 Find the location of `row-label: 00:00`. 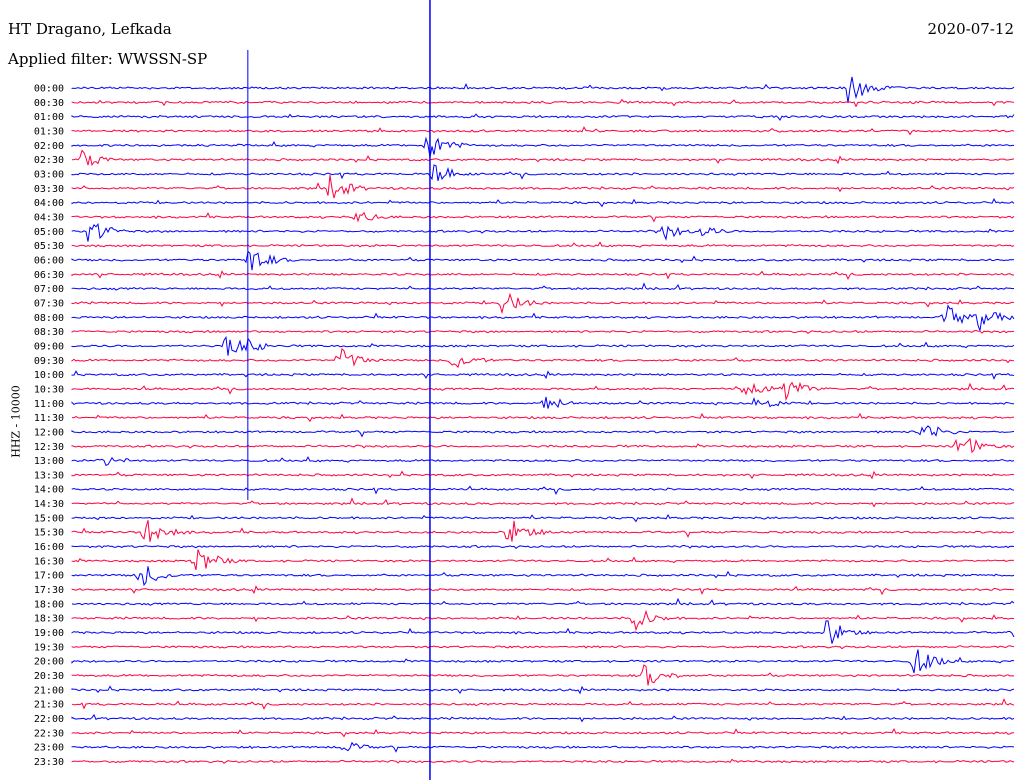

row-label: 00:00 is located at coordinates (49, 89).